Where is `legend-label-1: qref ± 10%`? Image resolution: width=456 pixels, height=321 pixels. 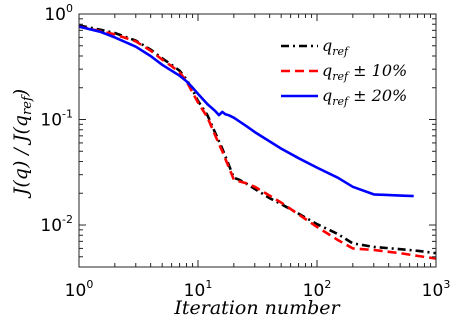
legend-label-1: qref ± 10% is located at coordinates (364, 72).